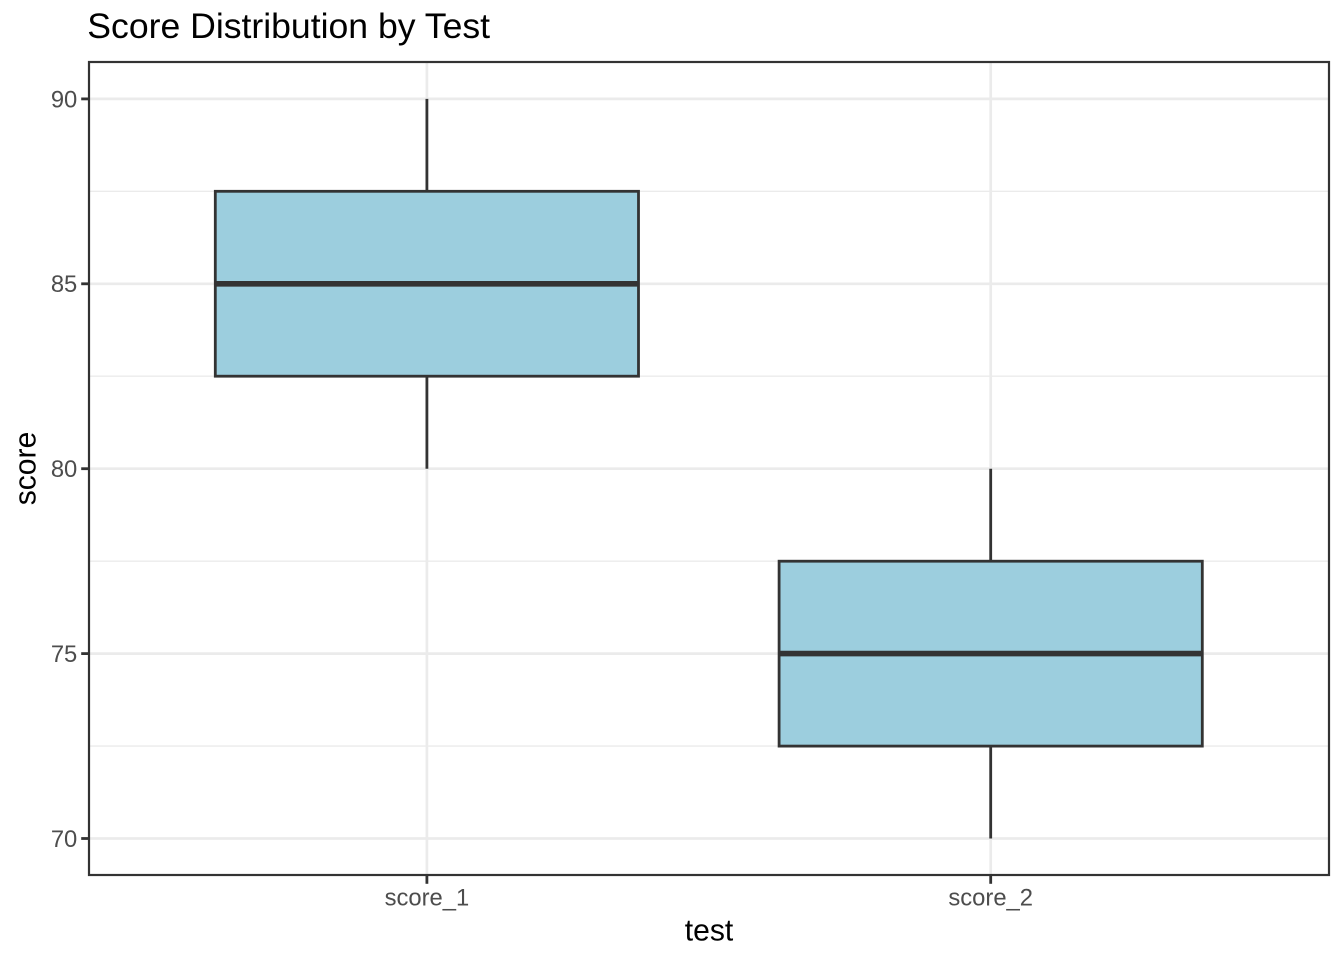 The height and width of the screenshot is (960, 1344). I want to click on svg-text: 80, so click(64, 469).